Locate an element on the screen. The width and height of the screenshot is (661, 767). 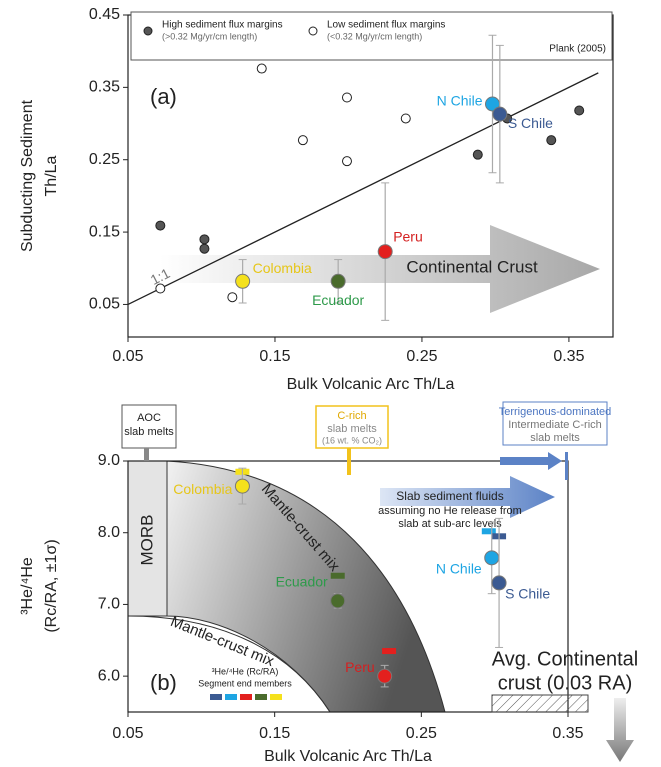
note: (16 wt. % CO₂) is located at coordinates (352, 440).